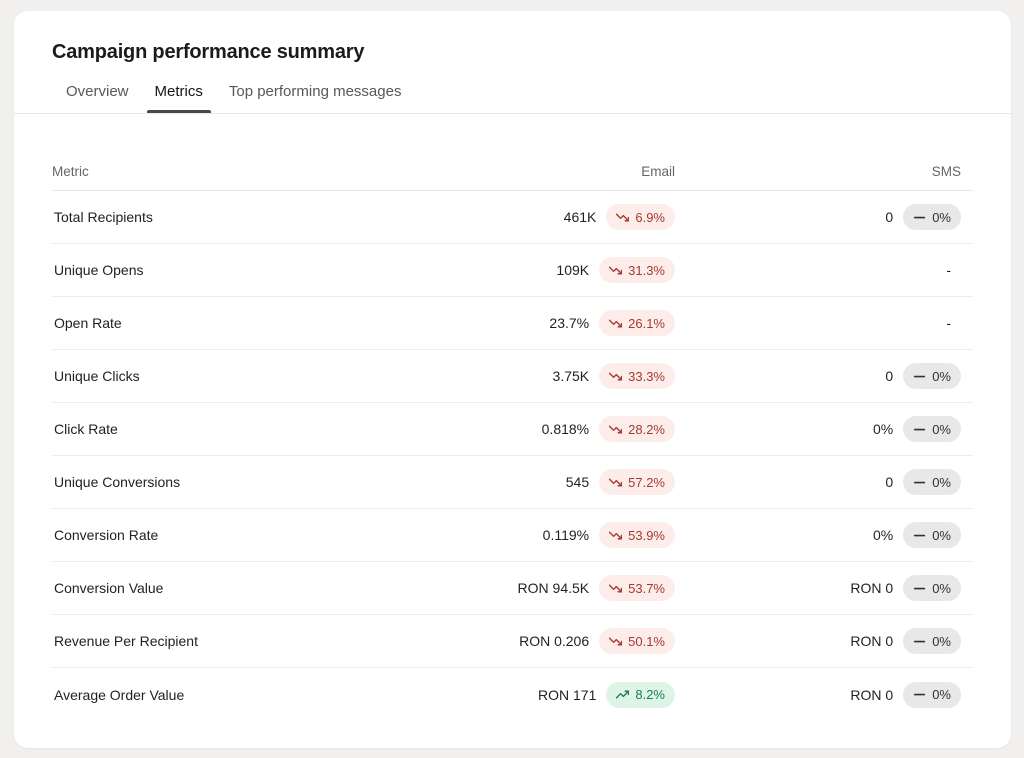 This screenshot has height=758, width=1024. I want to click on email-cell: RON 94.5K 53.7%, so click(525, 588).